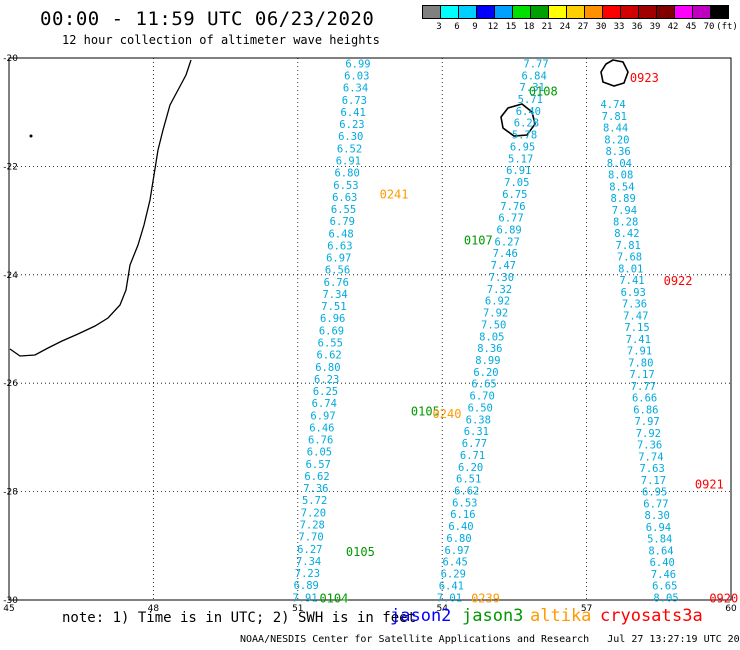 The height and width of the screenshot is (650, 740). What do you see at coordinates (644, 399) in the screenshot?
I see `wave-height-value: 6.66` at bounding box center [644, 399].